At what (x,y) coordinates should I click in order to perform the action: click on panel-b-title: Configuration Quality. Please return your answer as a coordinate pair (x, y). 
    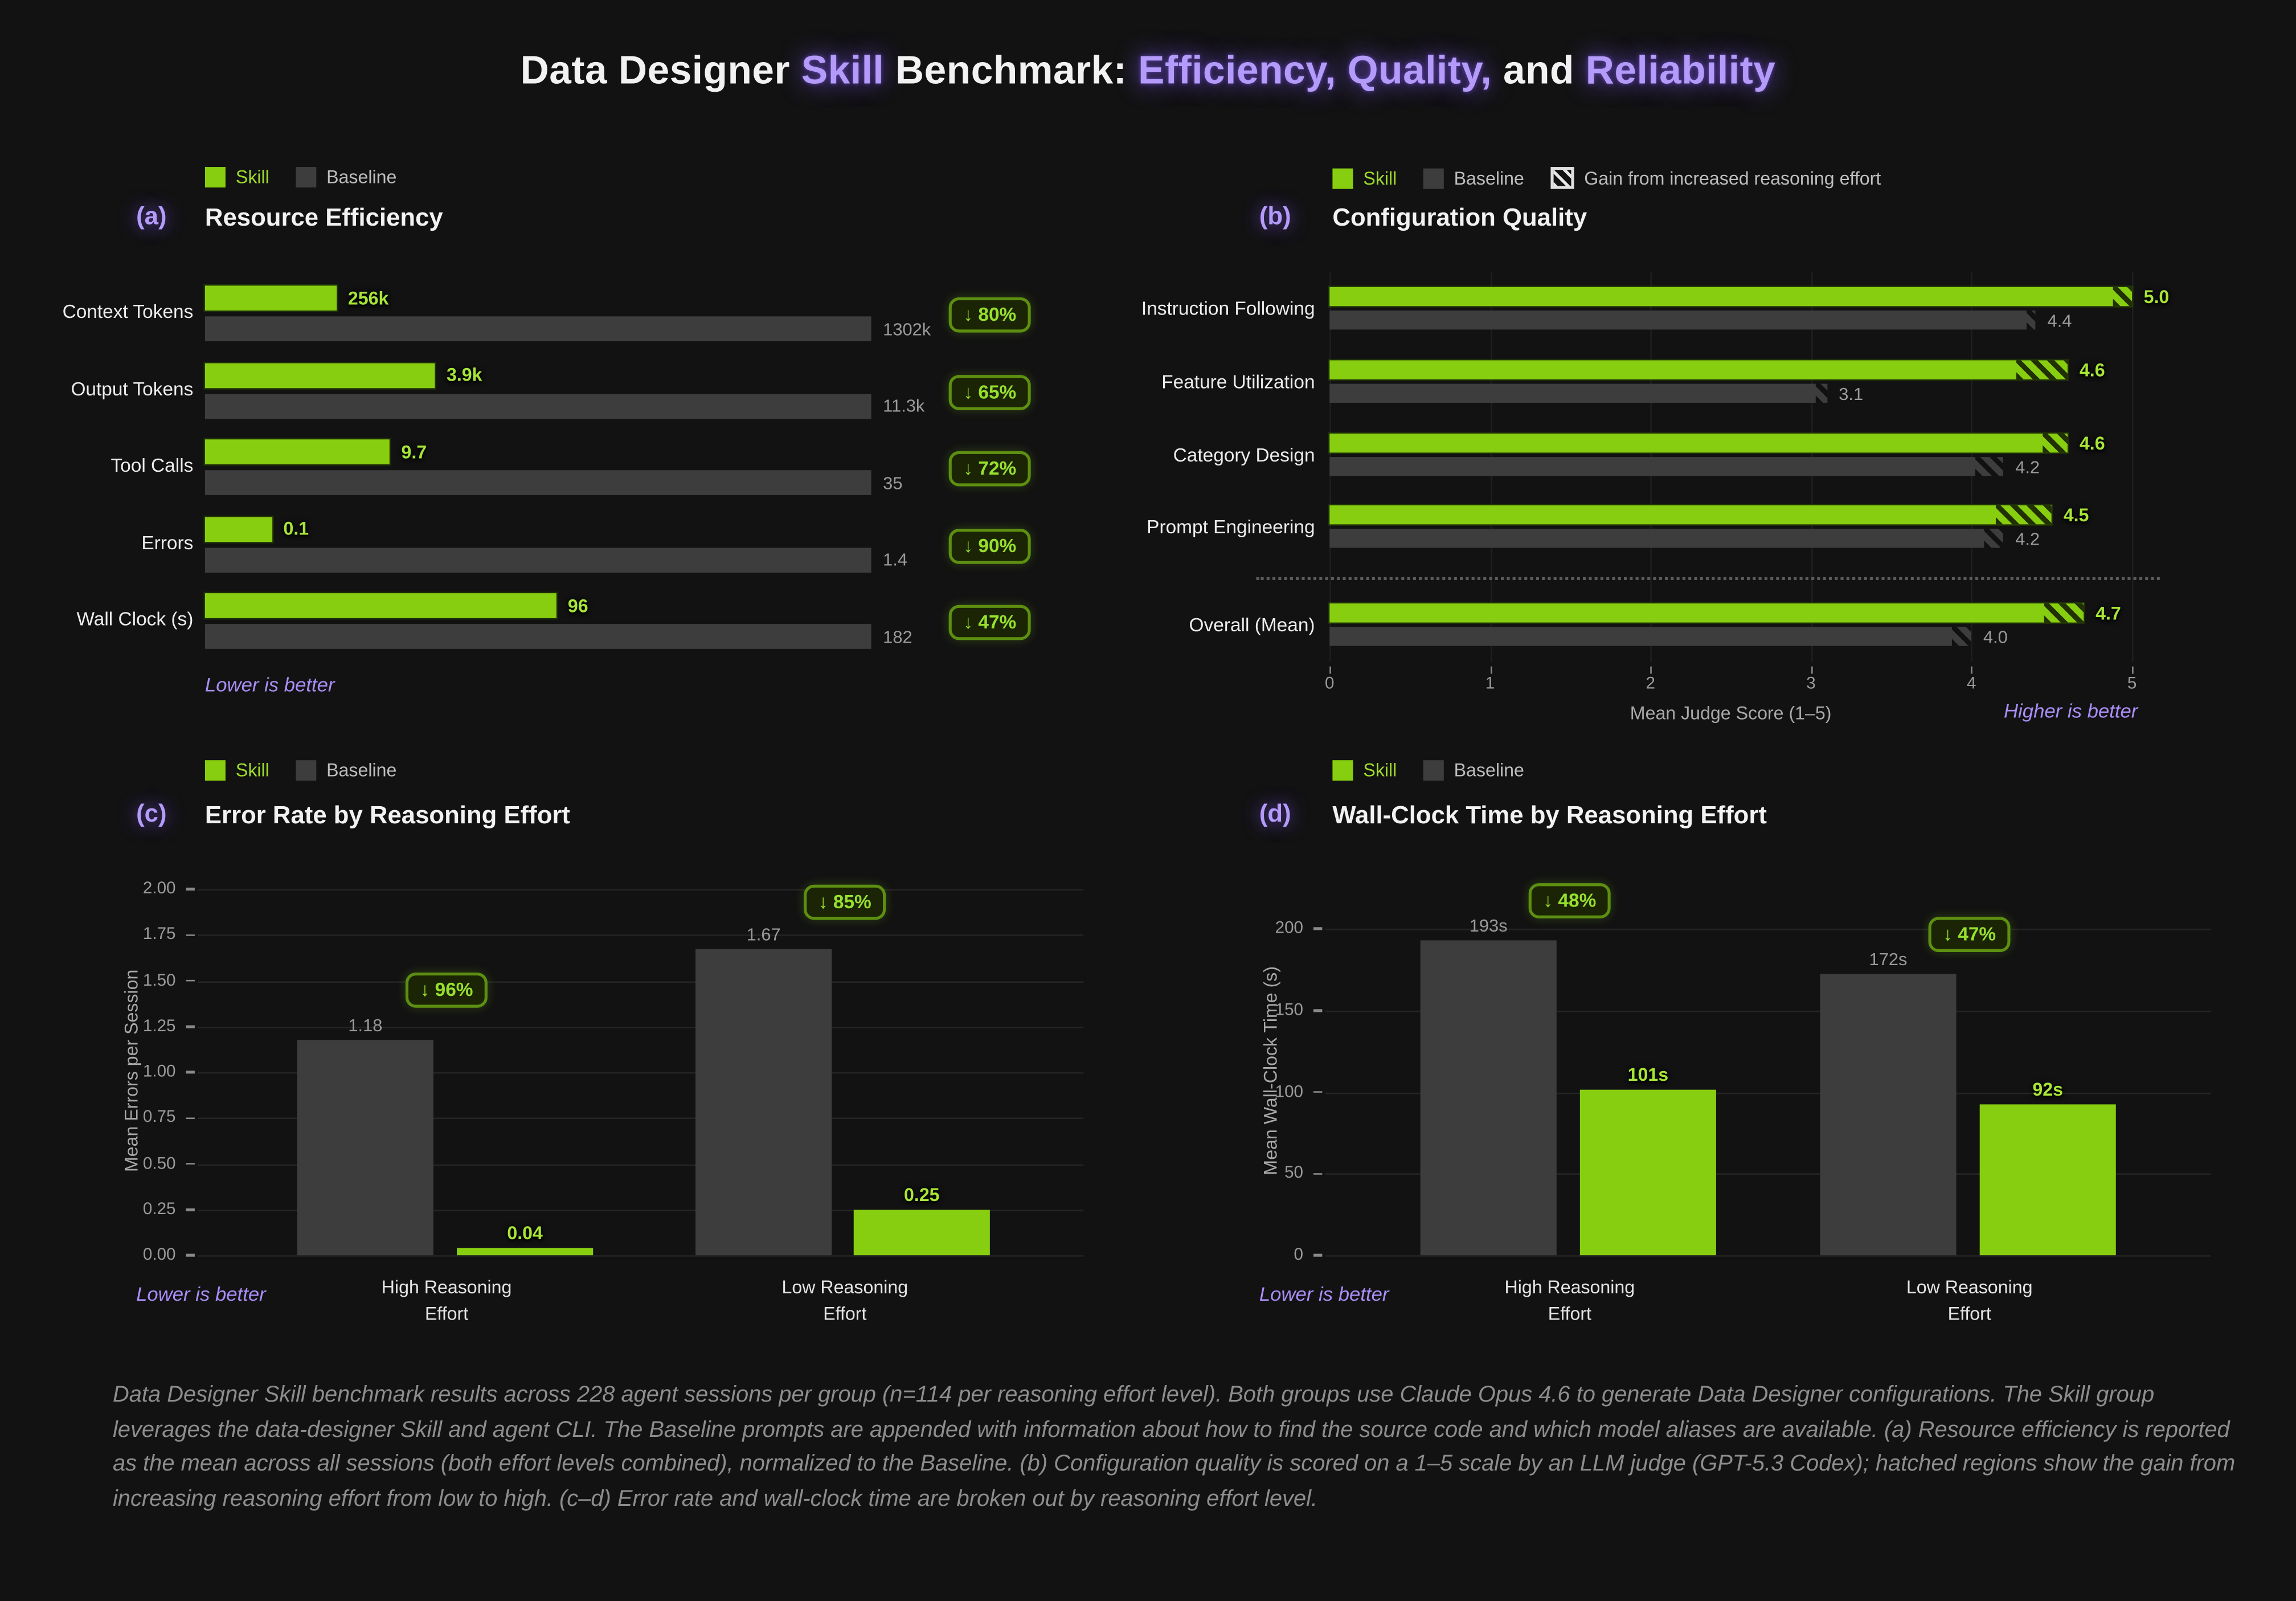
    Looking at the image, I should click on (1459, 217).